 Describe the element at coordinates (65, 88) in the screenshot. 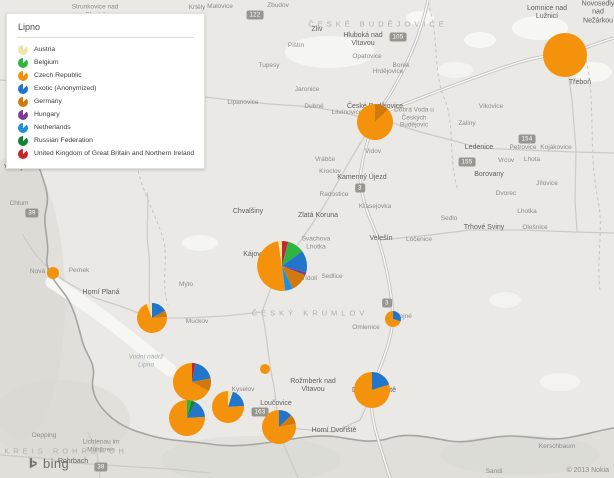

I see `legend-label: Exotic (Anonymized)` at that location.